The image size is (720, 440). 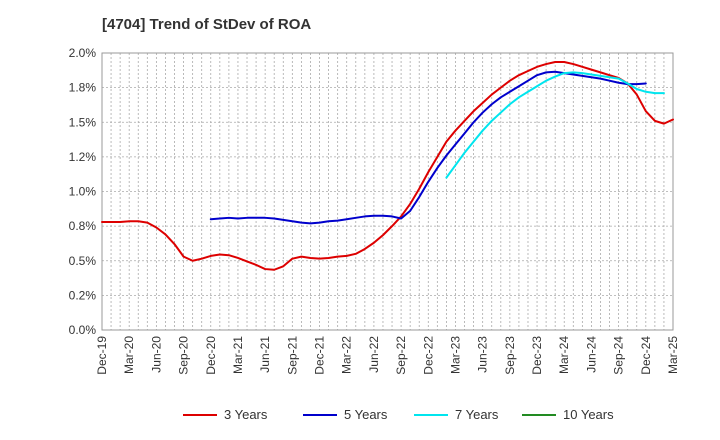 What do you see at coordinates (184, 355) in the screenshot?
I see `x-tick-label: Sep-20` at bounding box center [184, 355].